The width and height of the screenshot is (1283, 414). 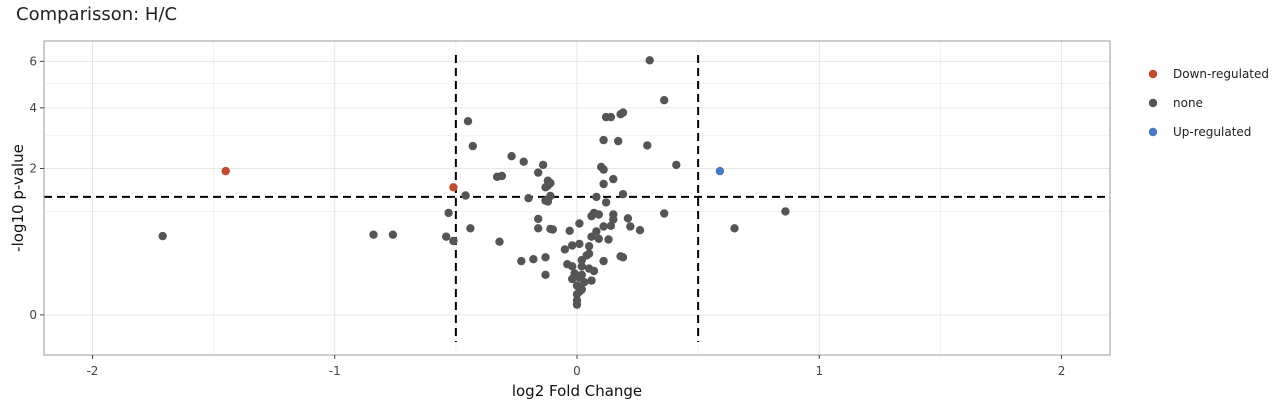 I want to click on y-axis-title: -log10 p-value, so click(x=18, y=198).